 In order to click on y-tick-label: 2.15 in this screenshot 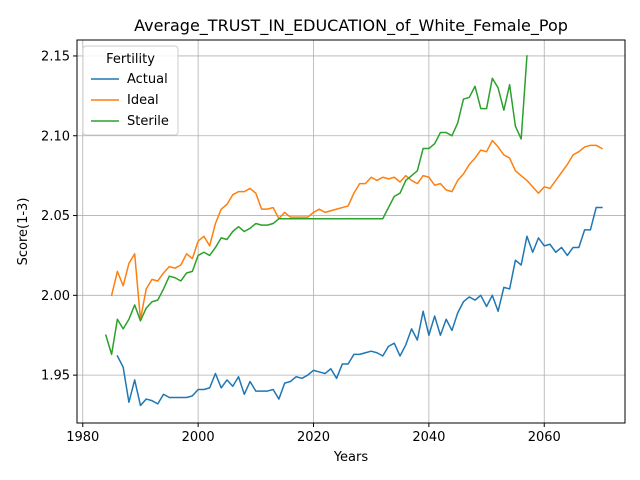, I will do `click(55, 56)`.